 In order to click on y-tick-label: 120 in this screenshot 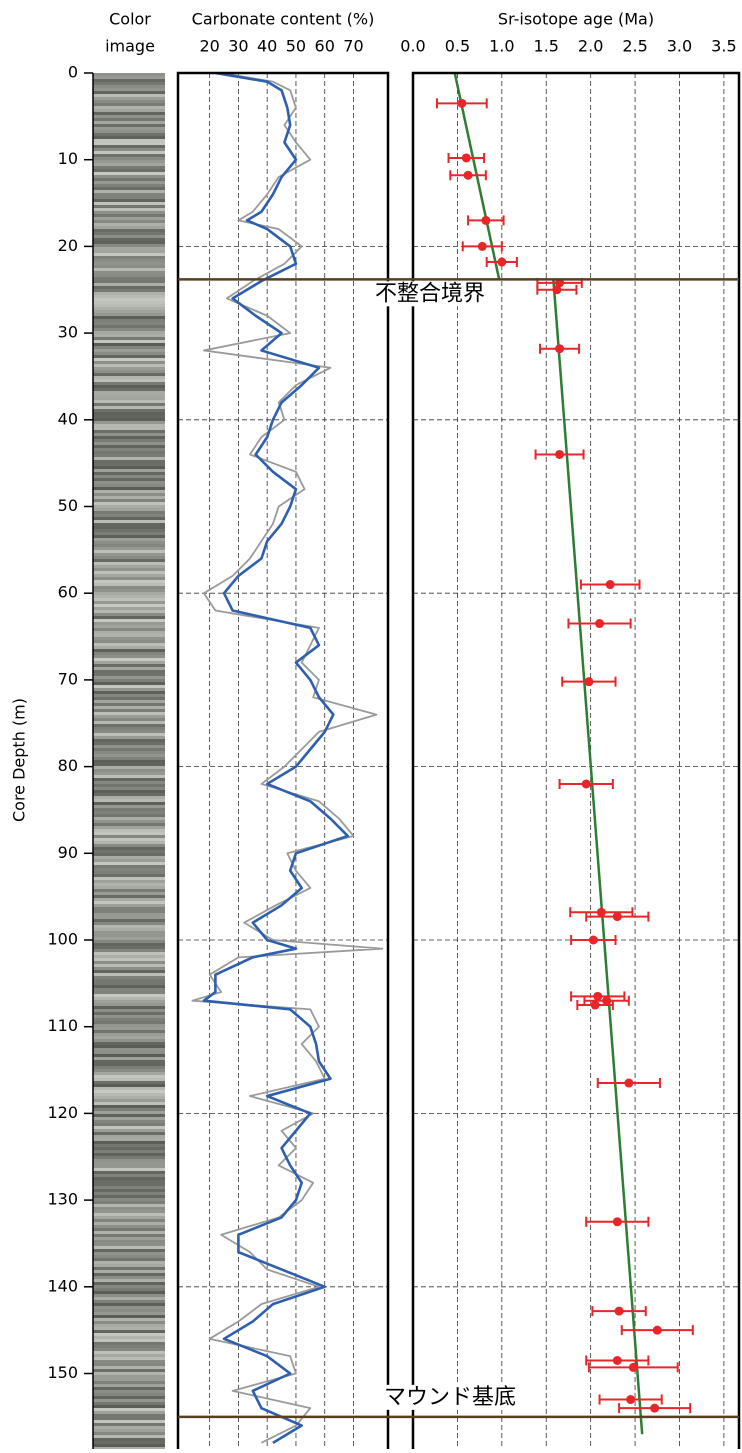, I will do `click(62, 1112)`.